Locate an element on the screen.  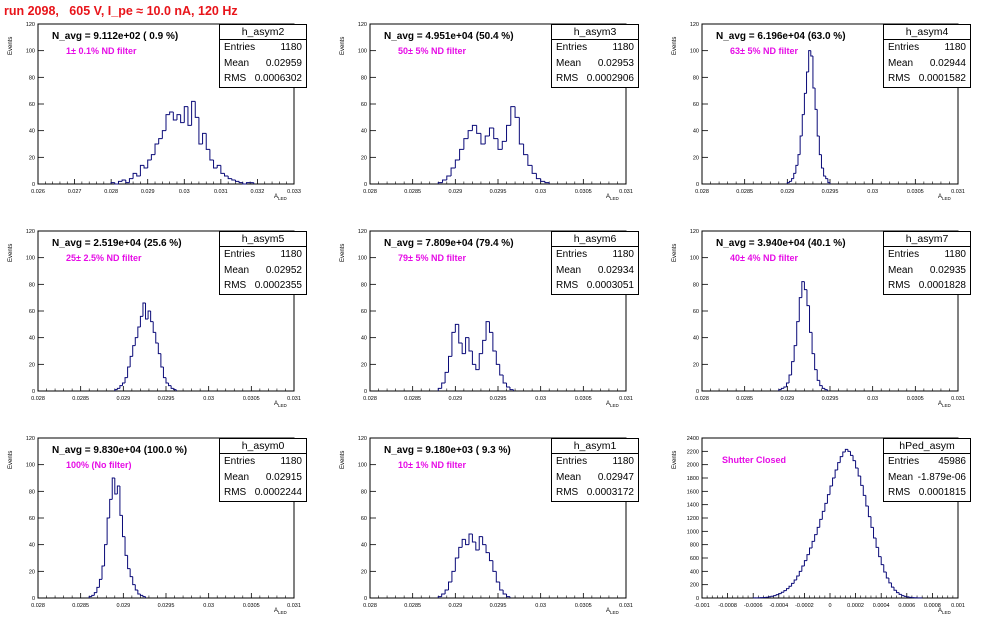
filter-note: 63± 5% ND filter is located at coordinates (764, 51).